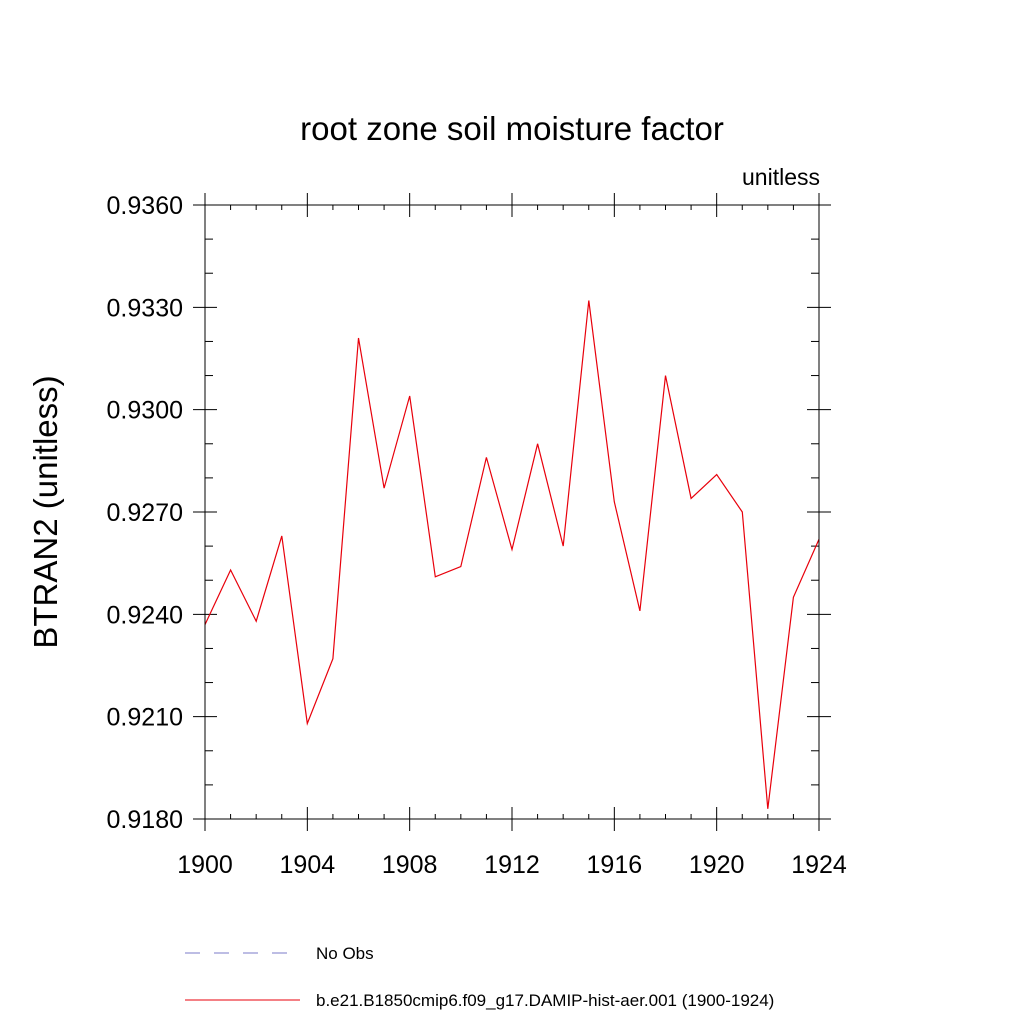  Describe the element at coordinates (145, 615) in the screenshot. I see `y-tick-label: 0.9240` at that location.